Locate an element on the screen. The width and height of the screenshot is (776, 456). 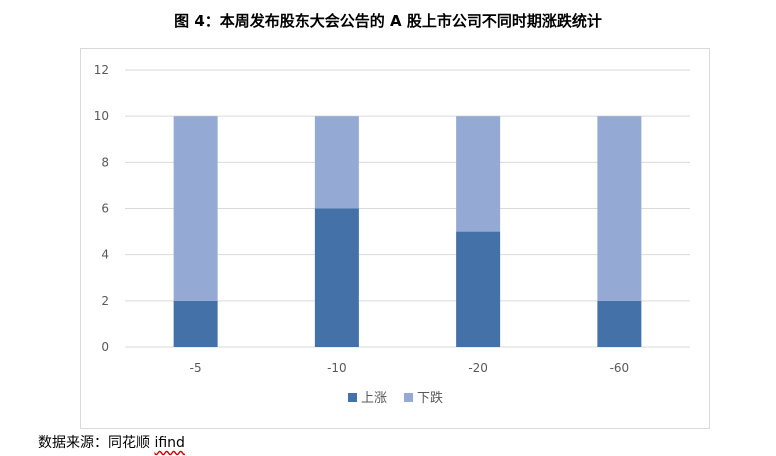
y-tick-label: 4 is located at coordinates (105, 255).